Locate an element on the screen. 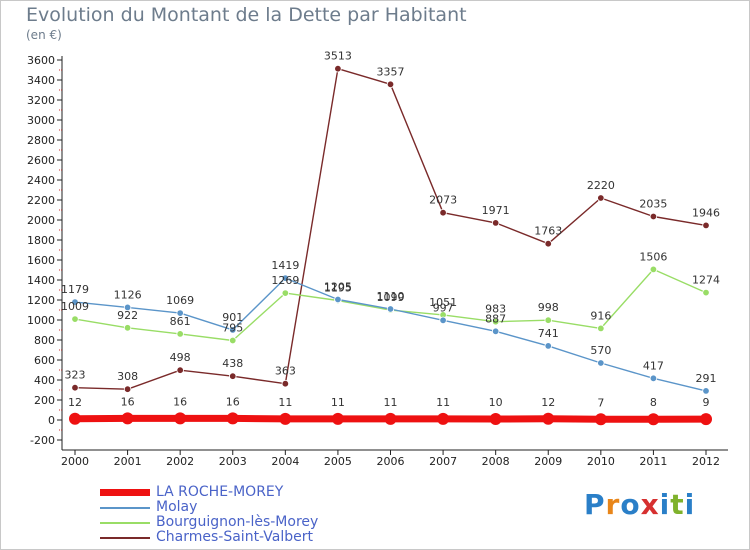  y-tick-label: 2600 is located at coordinates (41, 160).